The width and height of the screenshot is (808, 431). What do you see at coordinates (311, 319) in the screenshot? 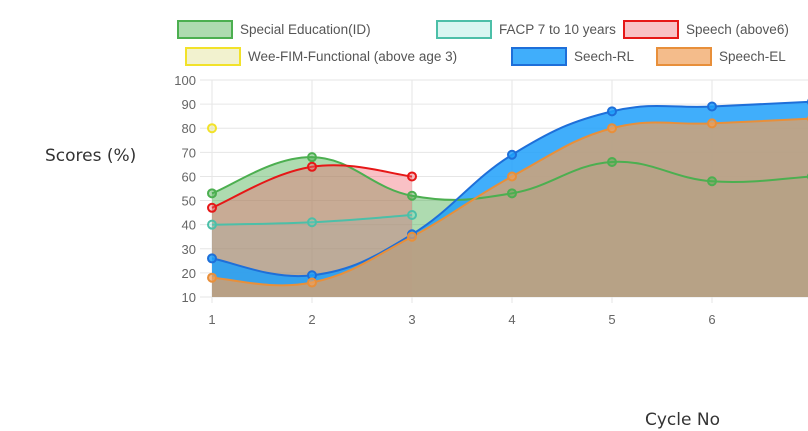
I see `x-tick-label: 2` at bounding box center [311, 319].